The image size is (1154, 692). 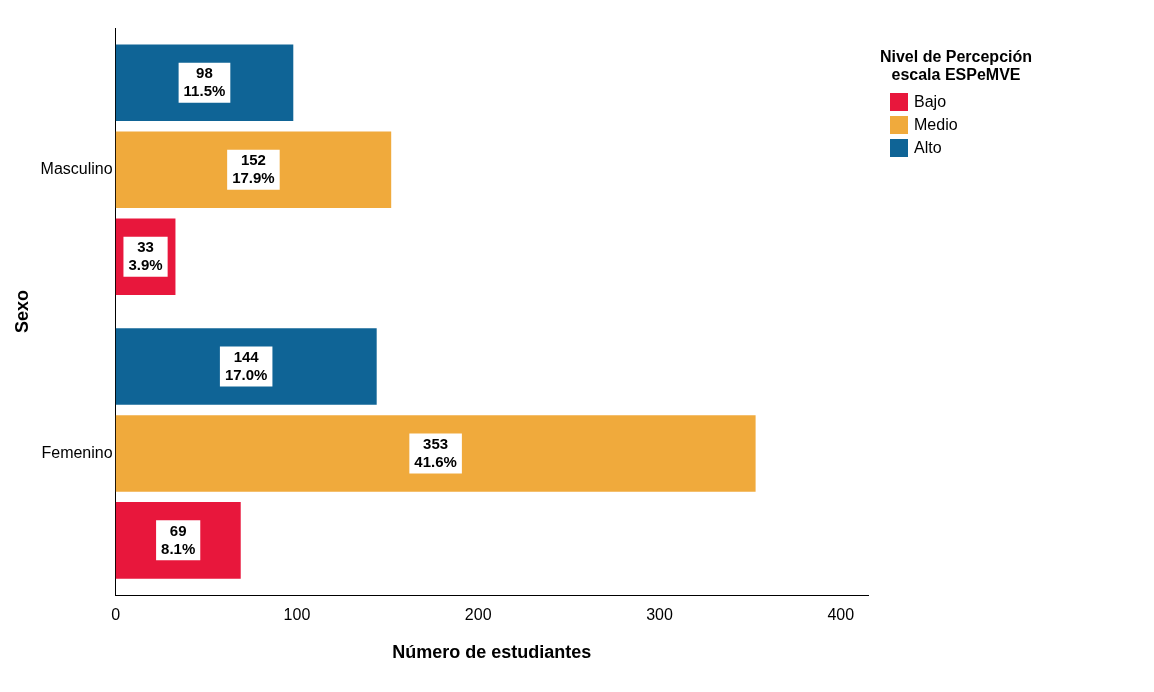 I want to click on legend-label: Alto, so click(x=928, y=147).